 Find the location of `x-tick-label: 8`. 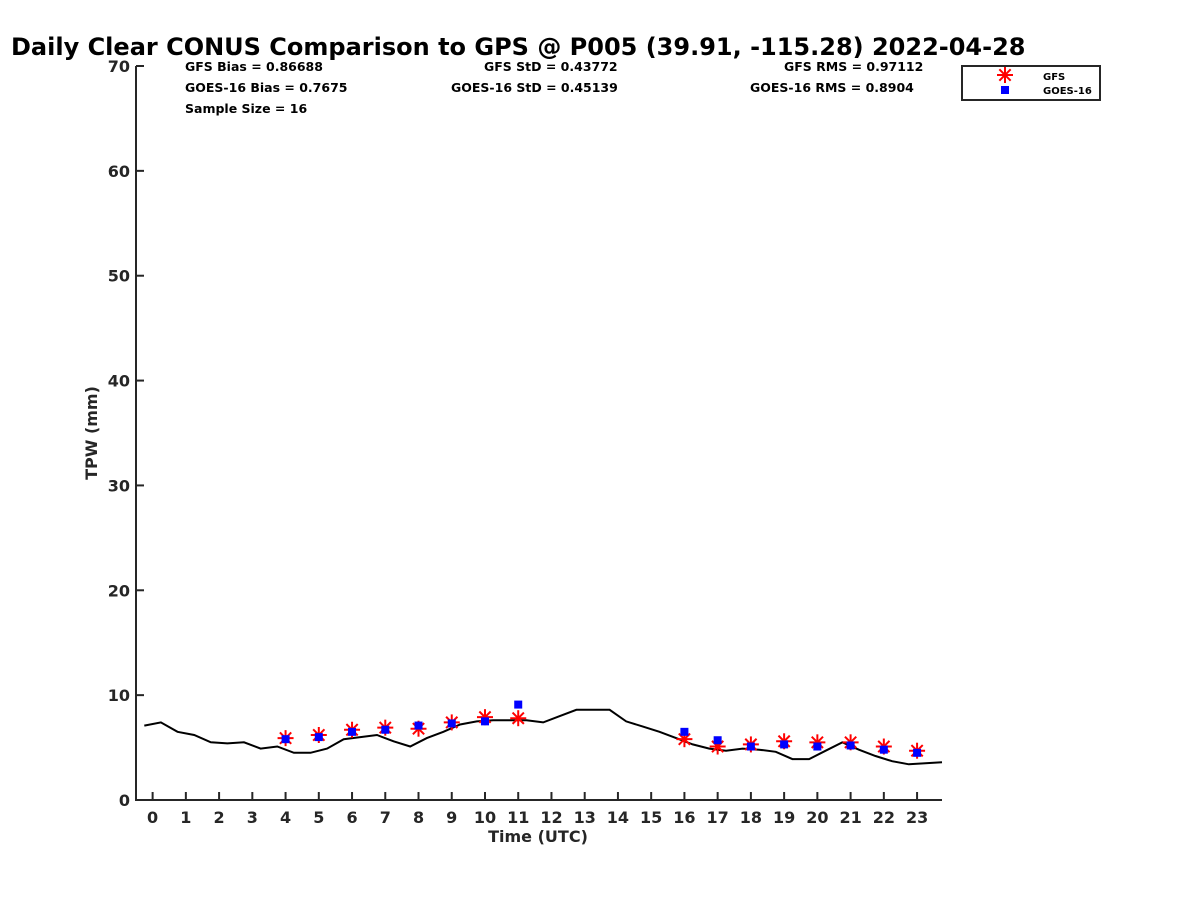

x-tick-label: 8 is located at coordinates (418, 817).